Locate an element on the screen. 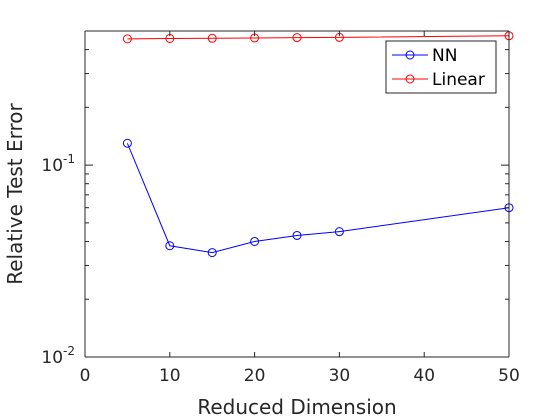 This screenshot has width=560, height=420. x-tick-label: 30 is located at coordinates (340, 376).